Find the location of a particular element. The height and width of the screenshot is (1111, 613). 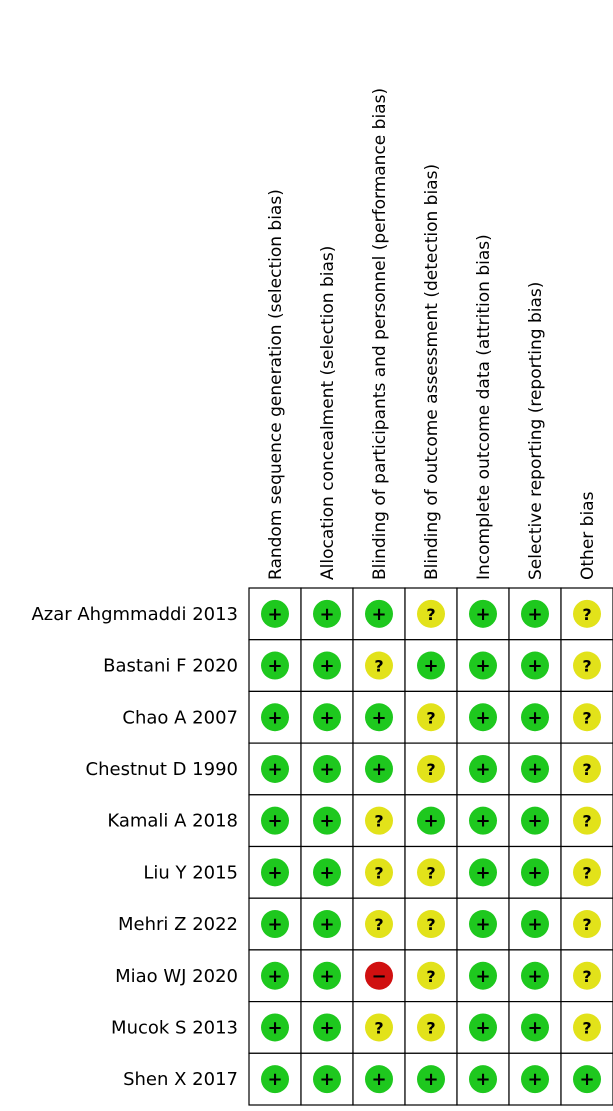

study-label: Miao WJ 2020 is located at coordinates (176, 976).